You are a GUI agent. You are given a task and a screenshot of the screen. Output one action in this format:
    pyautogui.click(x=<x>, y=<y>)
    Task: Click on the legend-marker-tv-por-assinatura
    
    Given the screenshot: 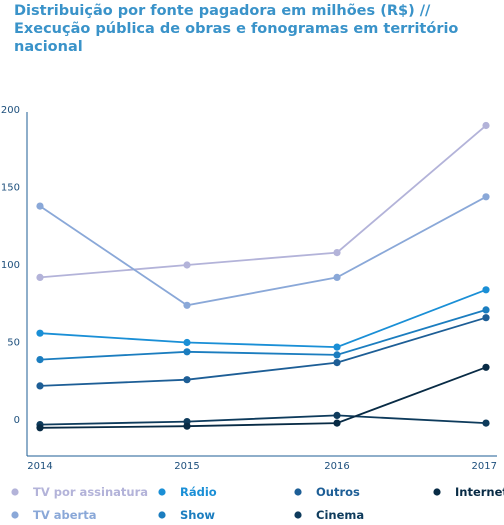 What is the action you would take?
    pyautogui.click(x=15, y=492)
    